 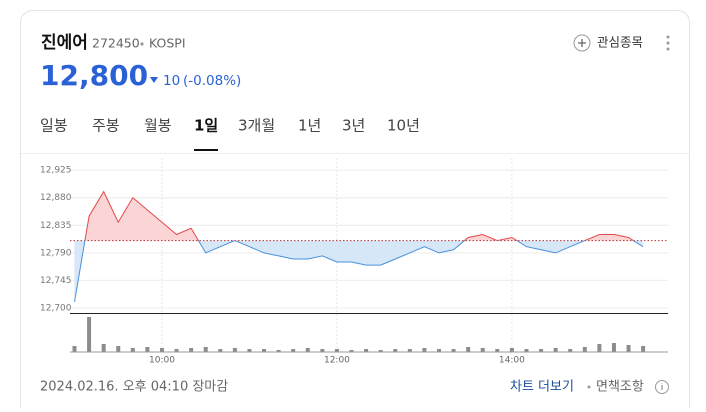 I want to click on add-icon, so click(x=582, y=43).